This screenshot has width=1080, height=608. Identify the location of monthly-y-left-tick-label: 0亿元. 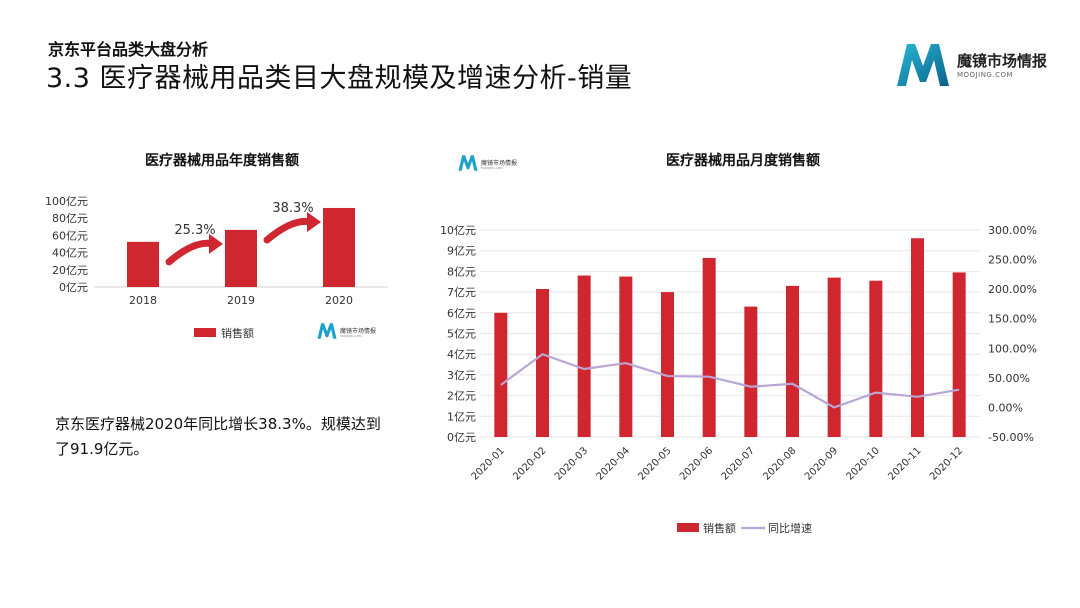
(461, 437).